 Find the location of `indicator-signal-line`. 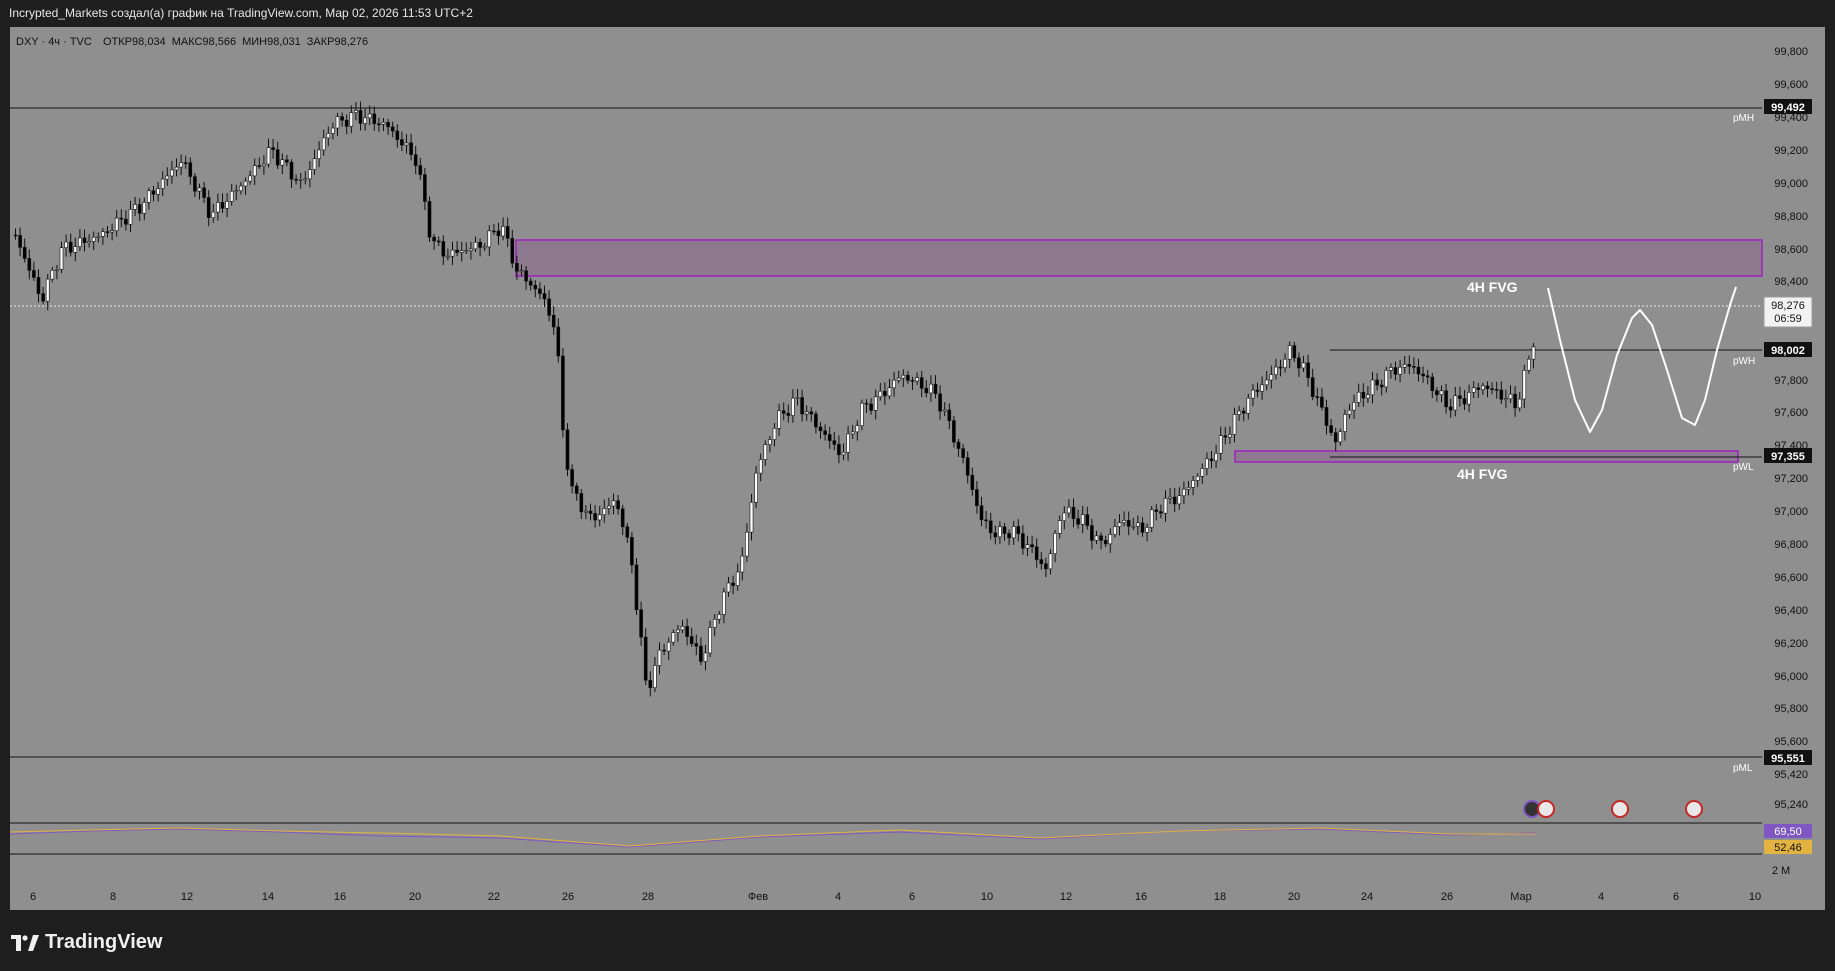

indicator-signal-line is located at coordinates (772, 838).